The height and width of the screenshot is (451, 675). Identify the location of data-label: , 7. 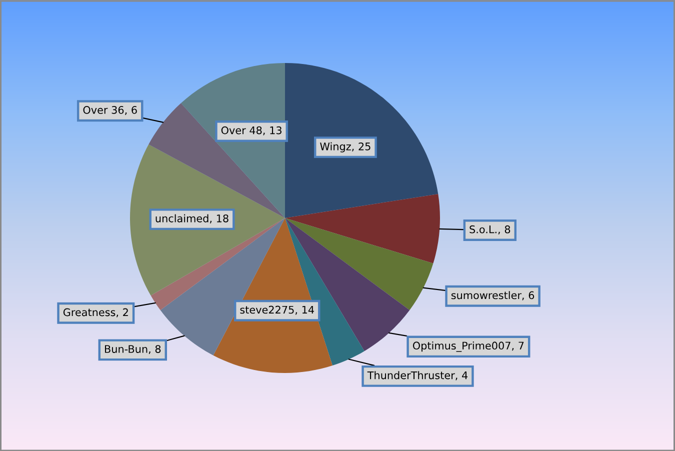
(518, 346).